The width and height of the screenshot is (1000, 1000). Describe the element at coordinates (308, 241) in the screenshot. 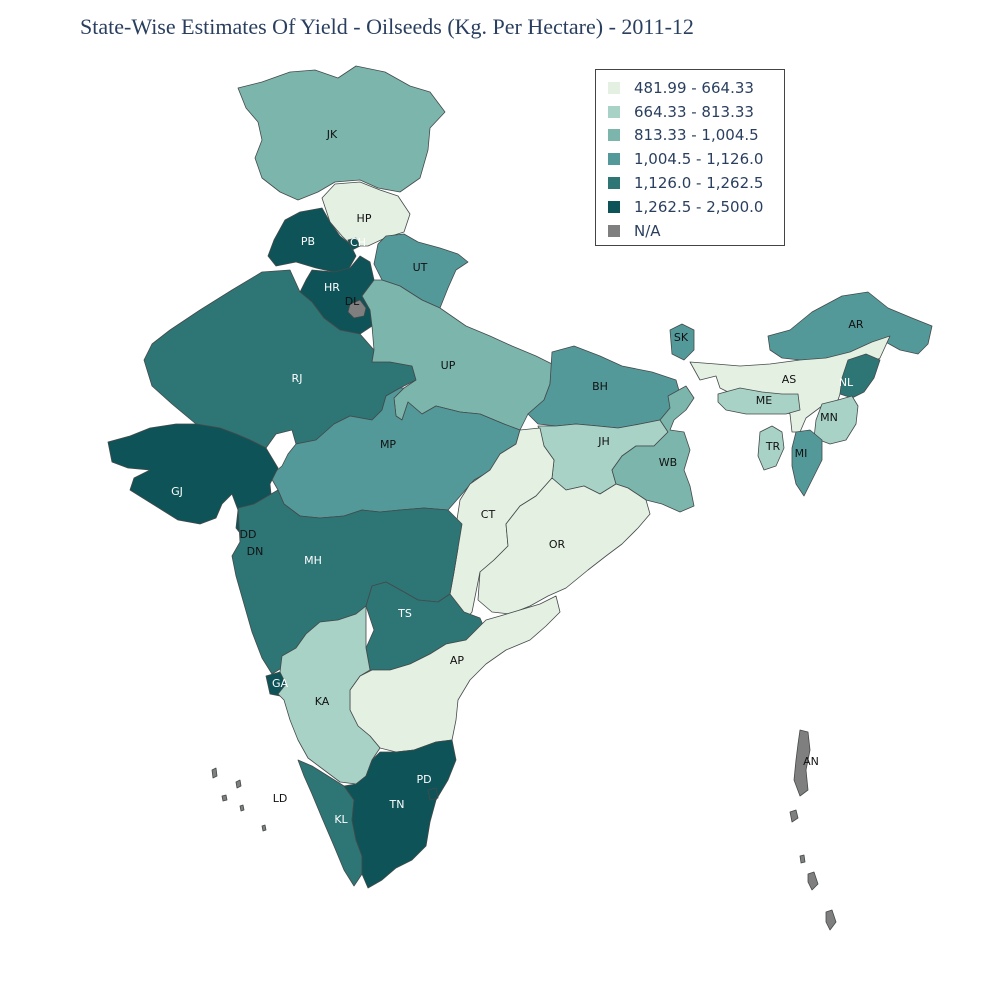

I see `state-label-PB: PB` at that location.